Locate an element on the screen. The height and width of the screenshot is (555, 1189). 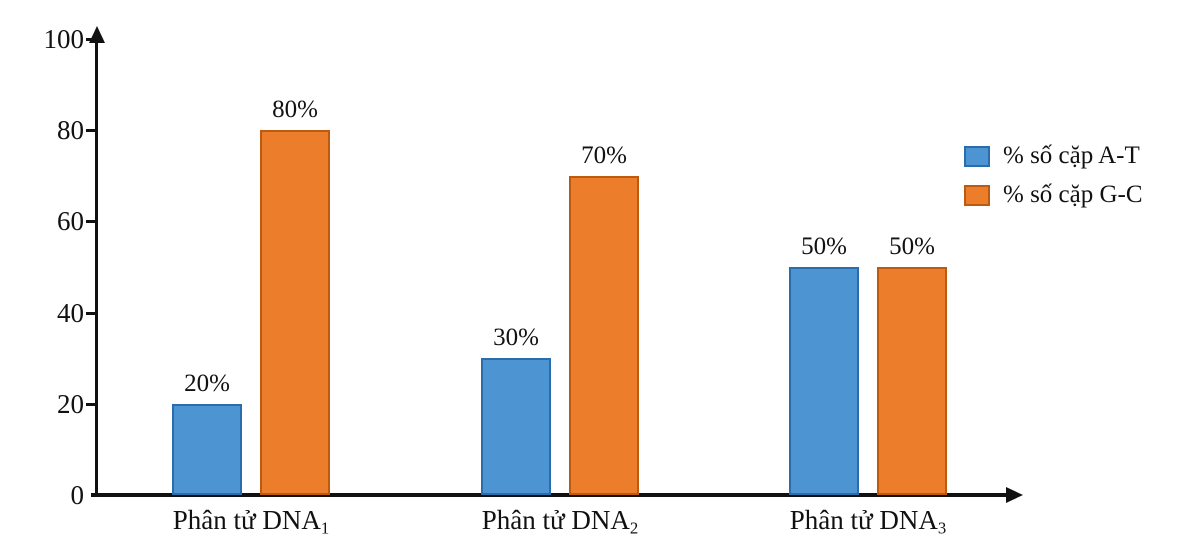
y-tick-label: 20 is located at coordinates (70, 403).